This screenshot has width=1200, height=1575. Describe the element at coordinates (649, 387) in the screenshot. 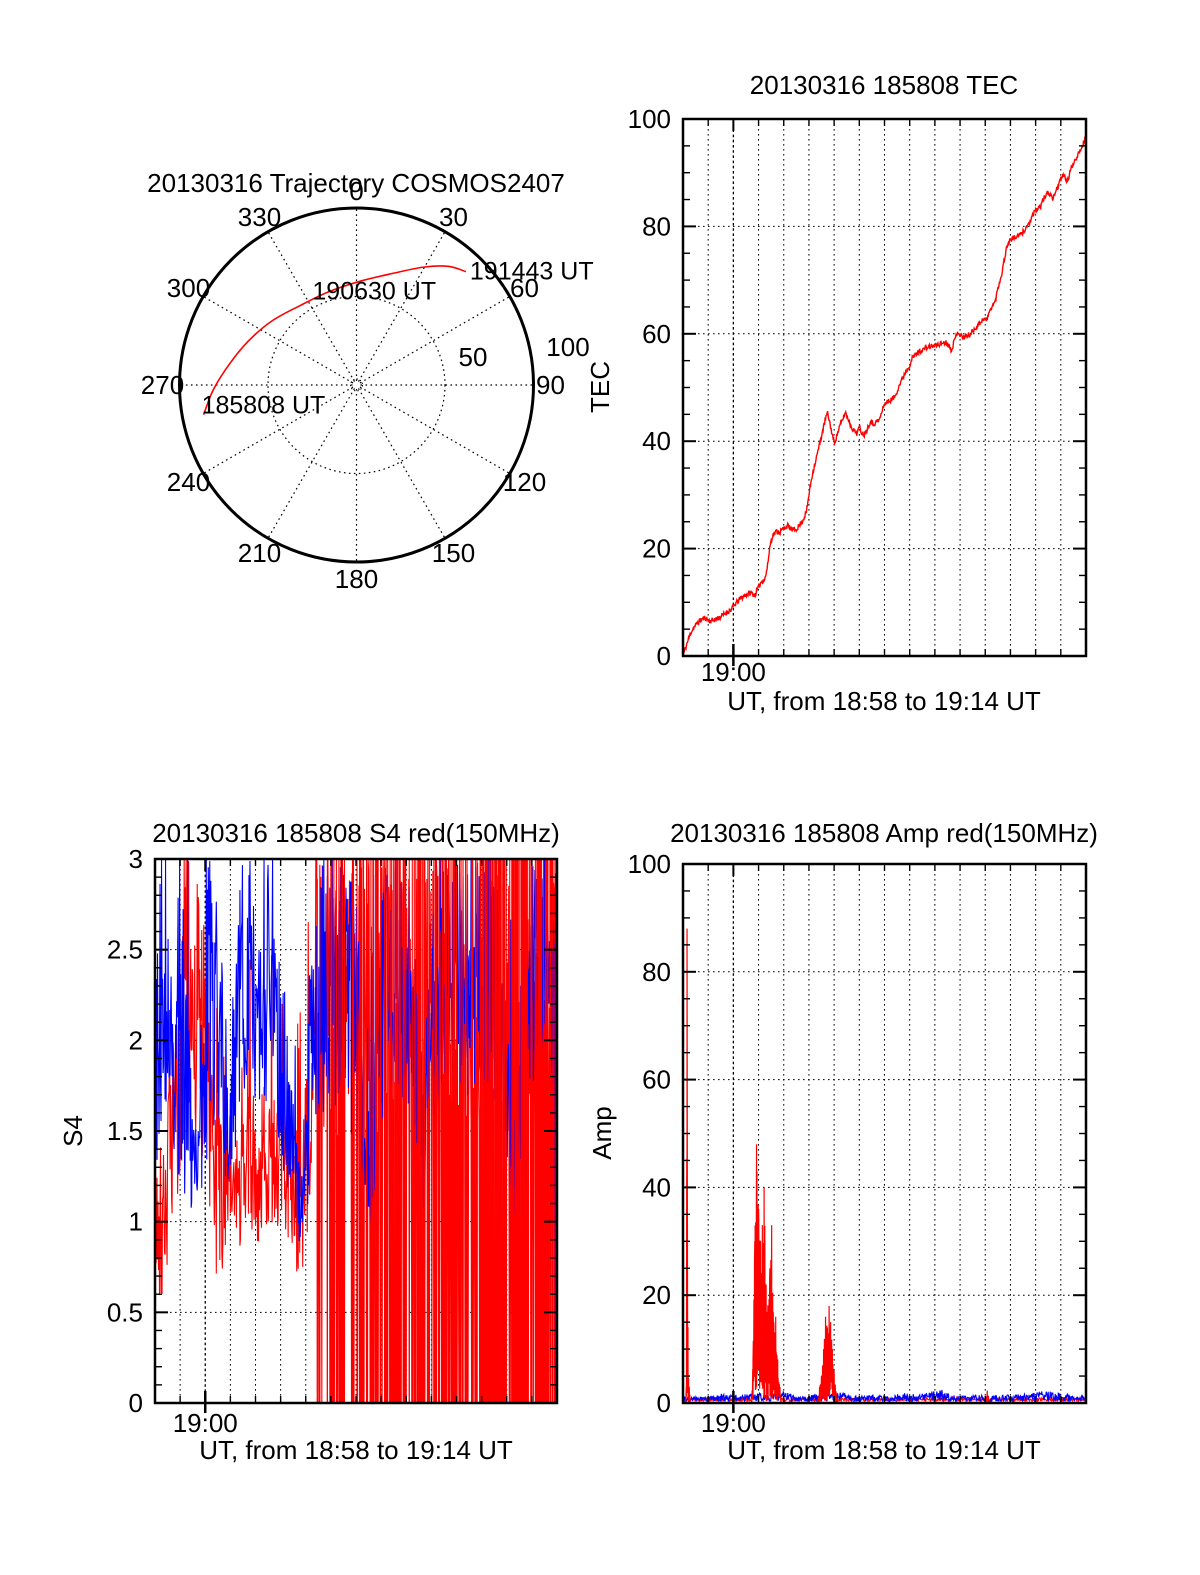

I see `tec-y-tick-labels: 0 20 40 60 80 100` at that location.